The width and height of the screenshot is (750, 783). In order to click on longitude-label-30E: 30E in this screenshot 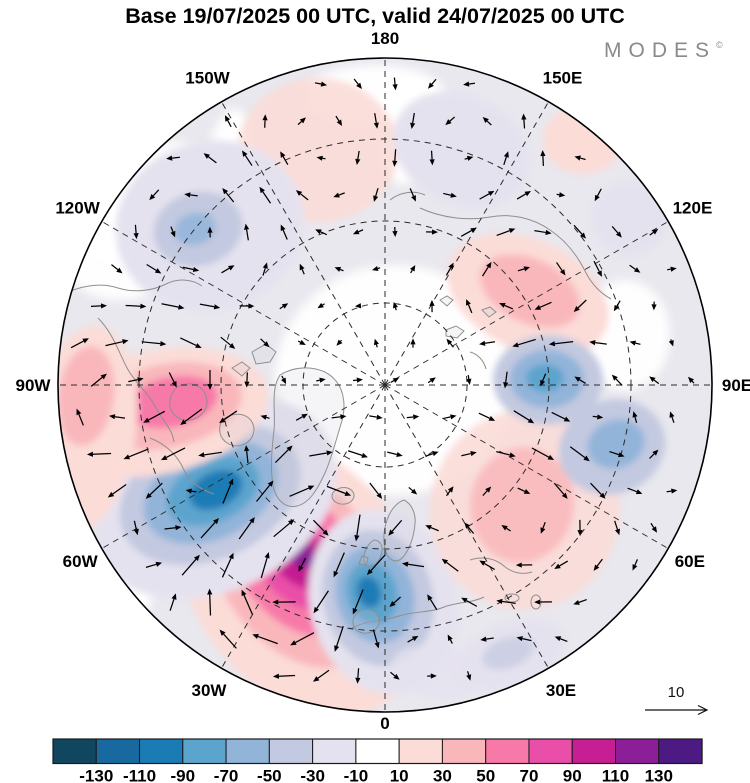, I will do `click(561, 690)`.